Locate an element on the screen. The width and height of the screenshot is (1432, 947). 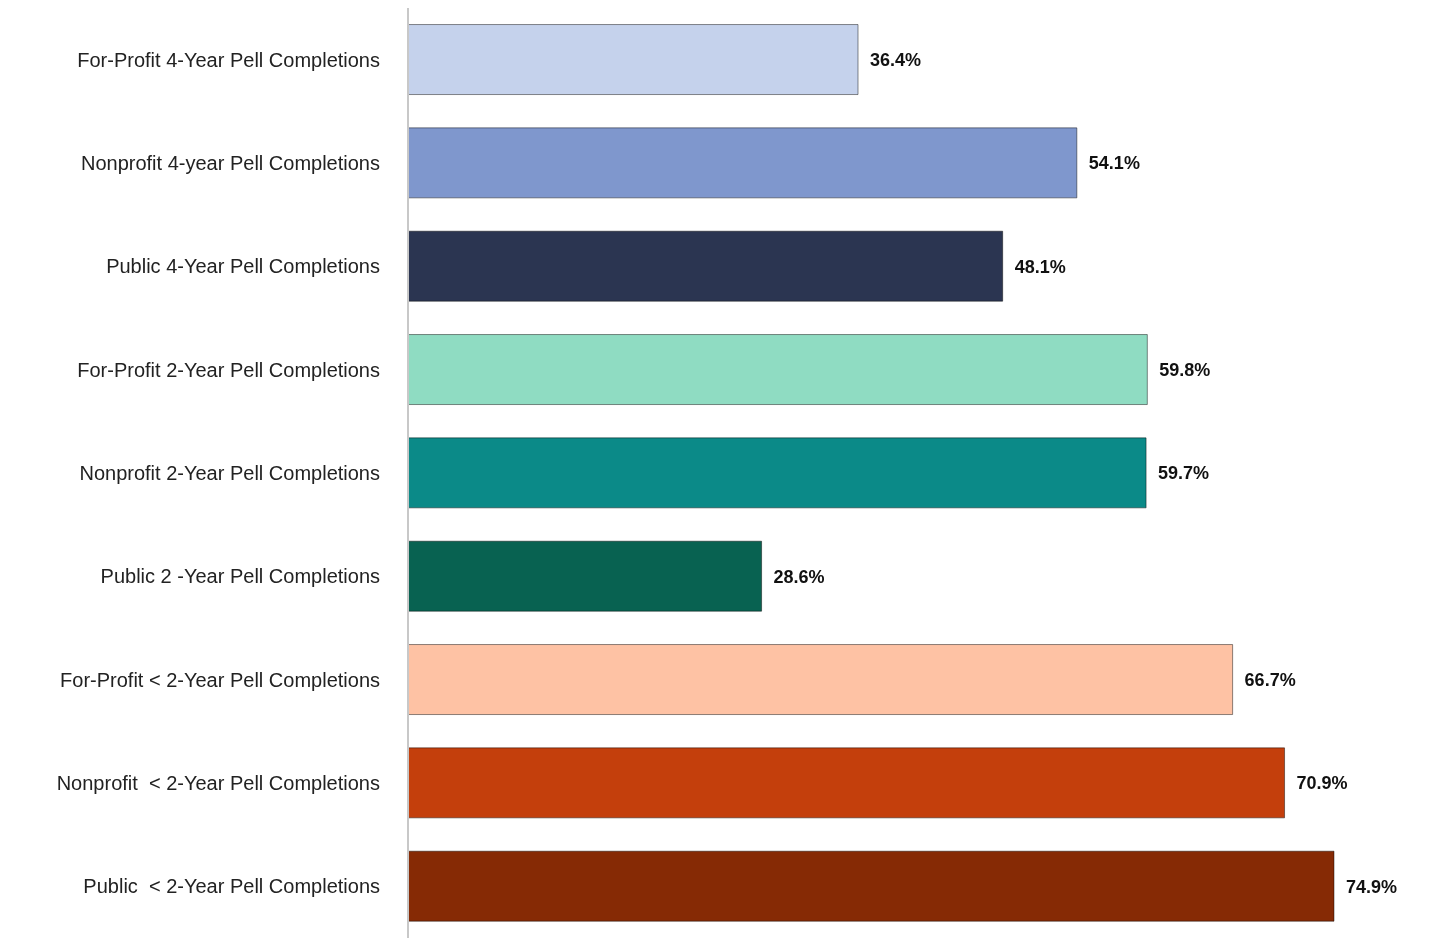
y-tick-label: Public < 2-Year Pell Completions is located at coordinates (231, 886).